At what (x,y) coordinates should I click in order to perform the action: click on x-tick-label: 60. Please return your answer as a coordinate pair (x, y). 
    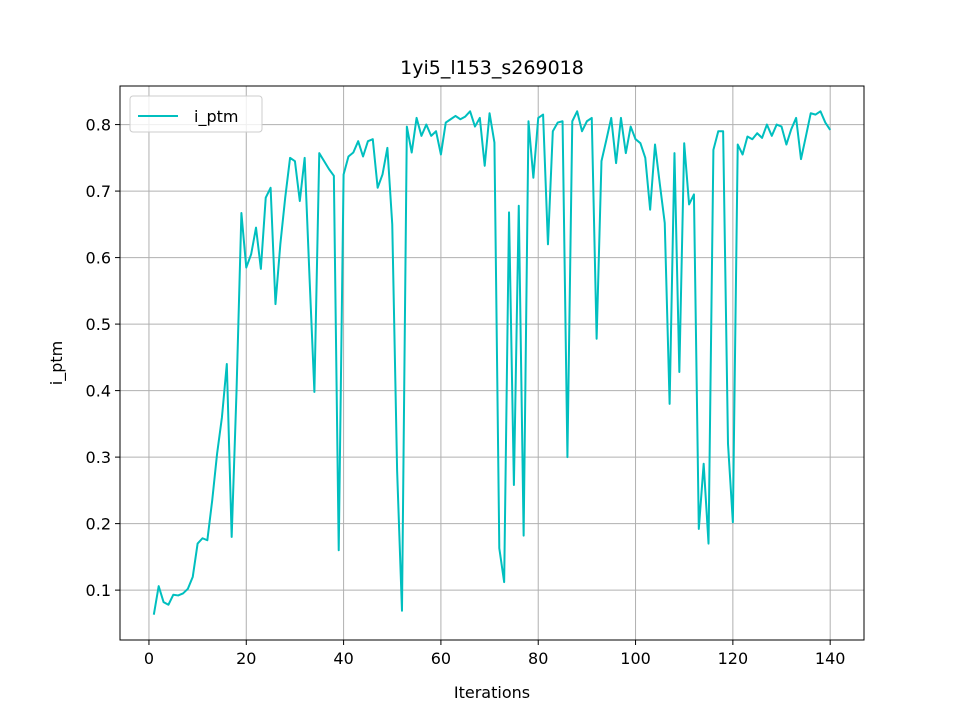
    Looking at the image, I should click on (441, 658).